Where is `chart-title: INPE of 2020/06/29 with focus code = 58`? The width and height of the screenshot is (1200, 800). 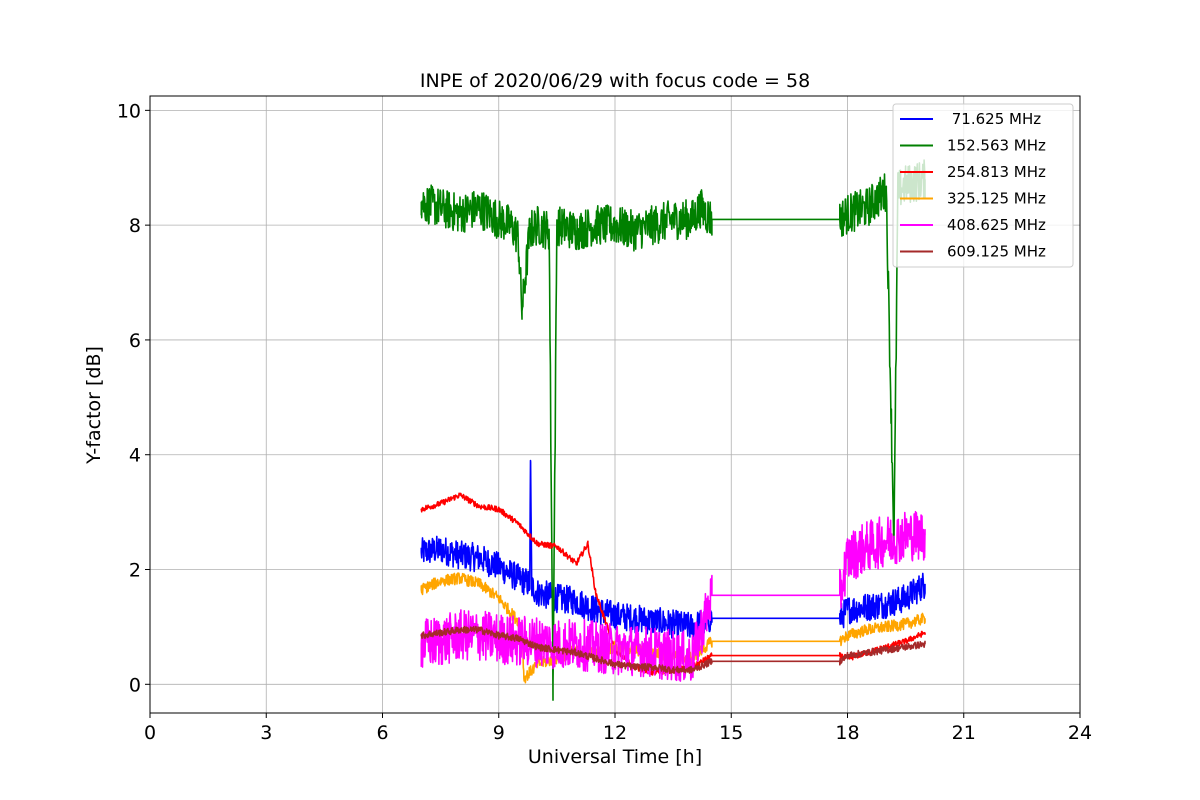 chart-title: INPE of 2020/06/29 with focus code = 58 is located at coordinates (615, 81).